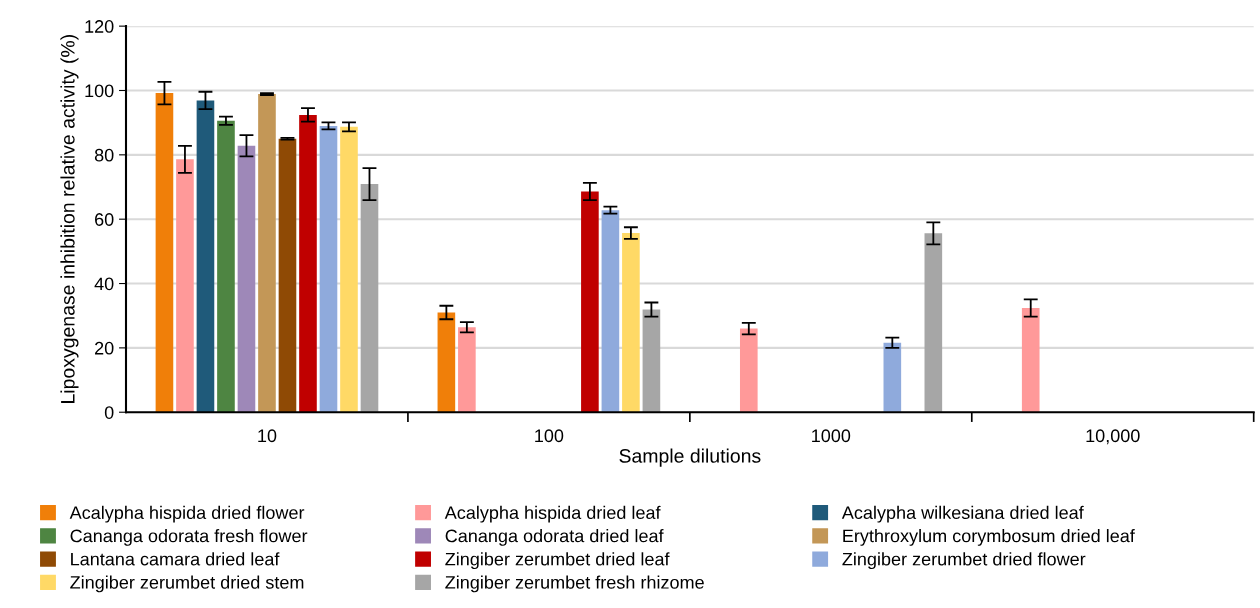 The height and width of the screenshot is (608, 1260). I want to click on y-tick-label: 40, so click(104, 284).